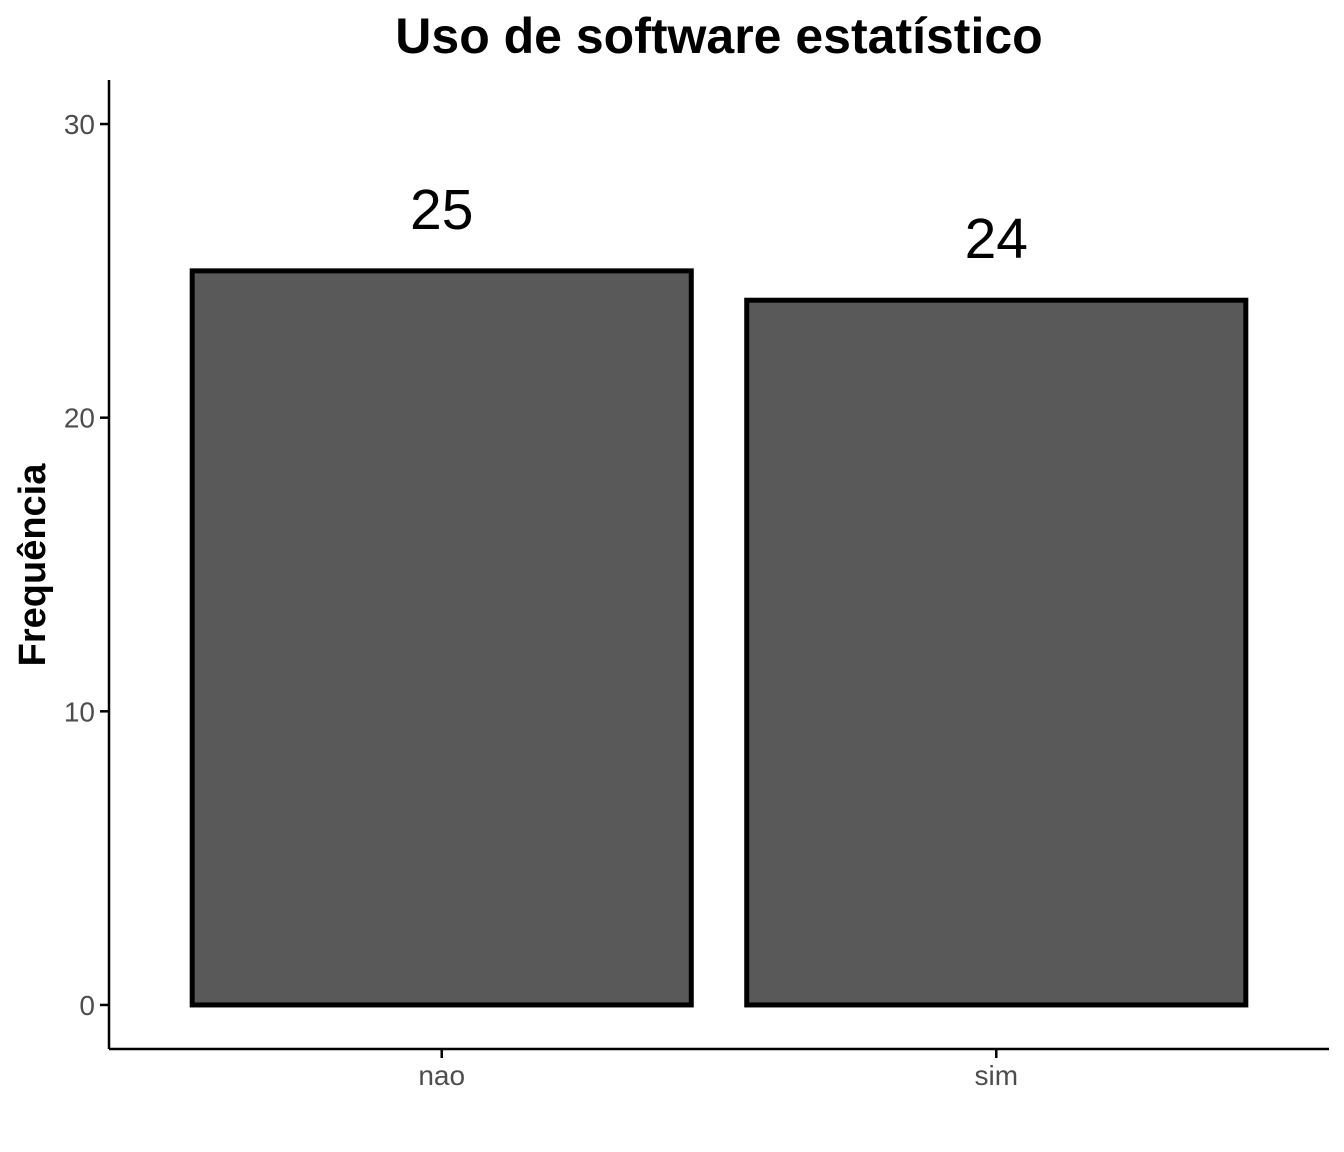 The height and width of the screenshot is (1152, 1344). I want to click on data-labels-layer: 25 24, so click(719, 224).